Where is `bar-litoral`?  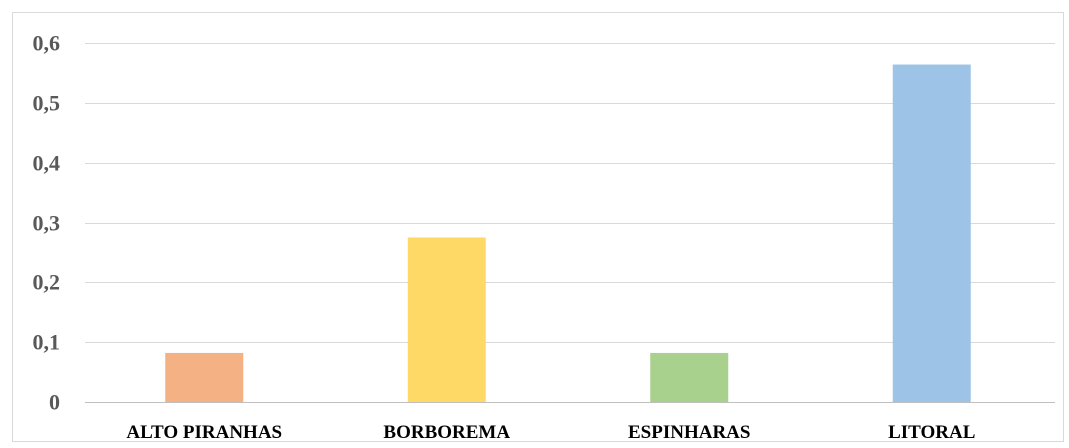 bar-litoral is located at coordinates (931, 233).